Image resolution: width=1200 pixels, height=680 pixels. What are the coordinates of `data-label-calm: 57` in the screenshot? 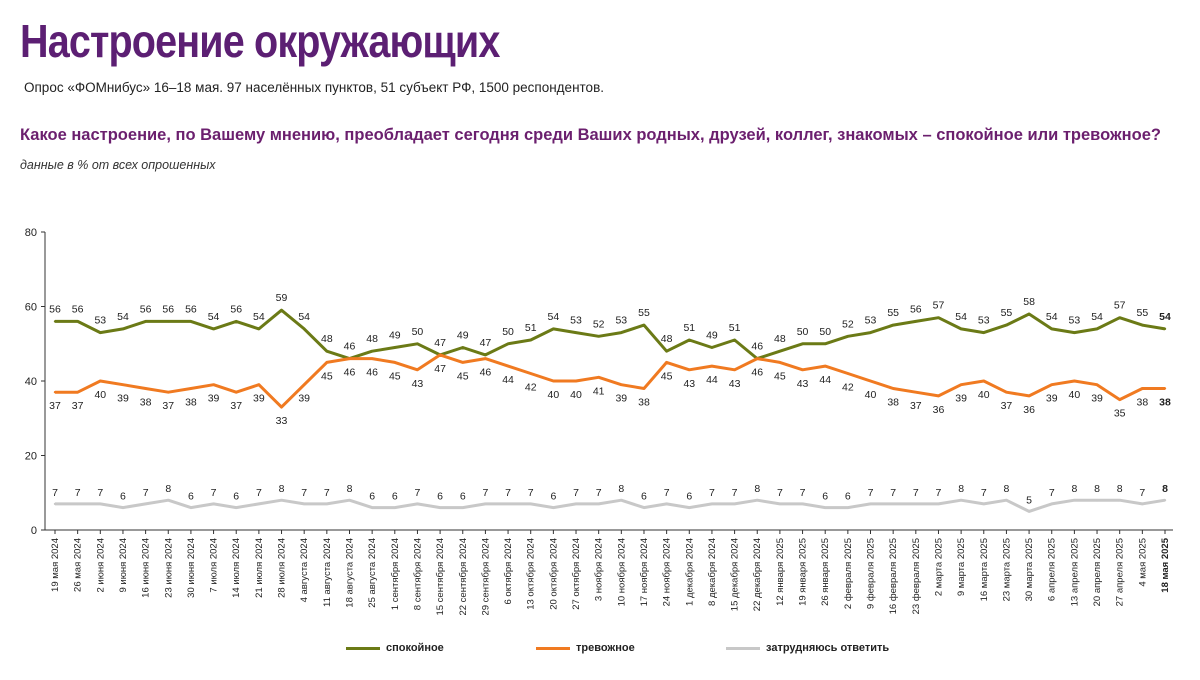 It's located at (1120, 306).